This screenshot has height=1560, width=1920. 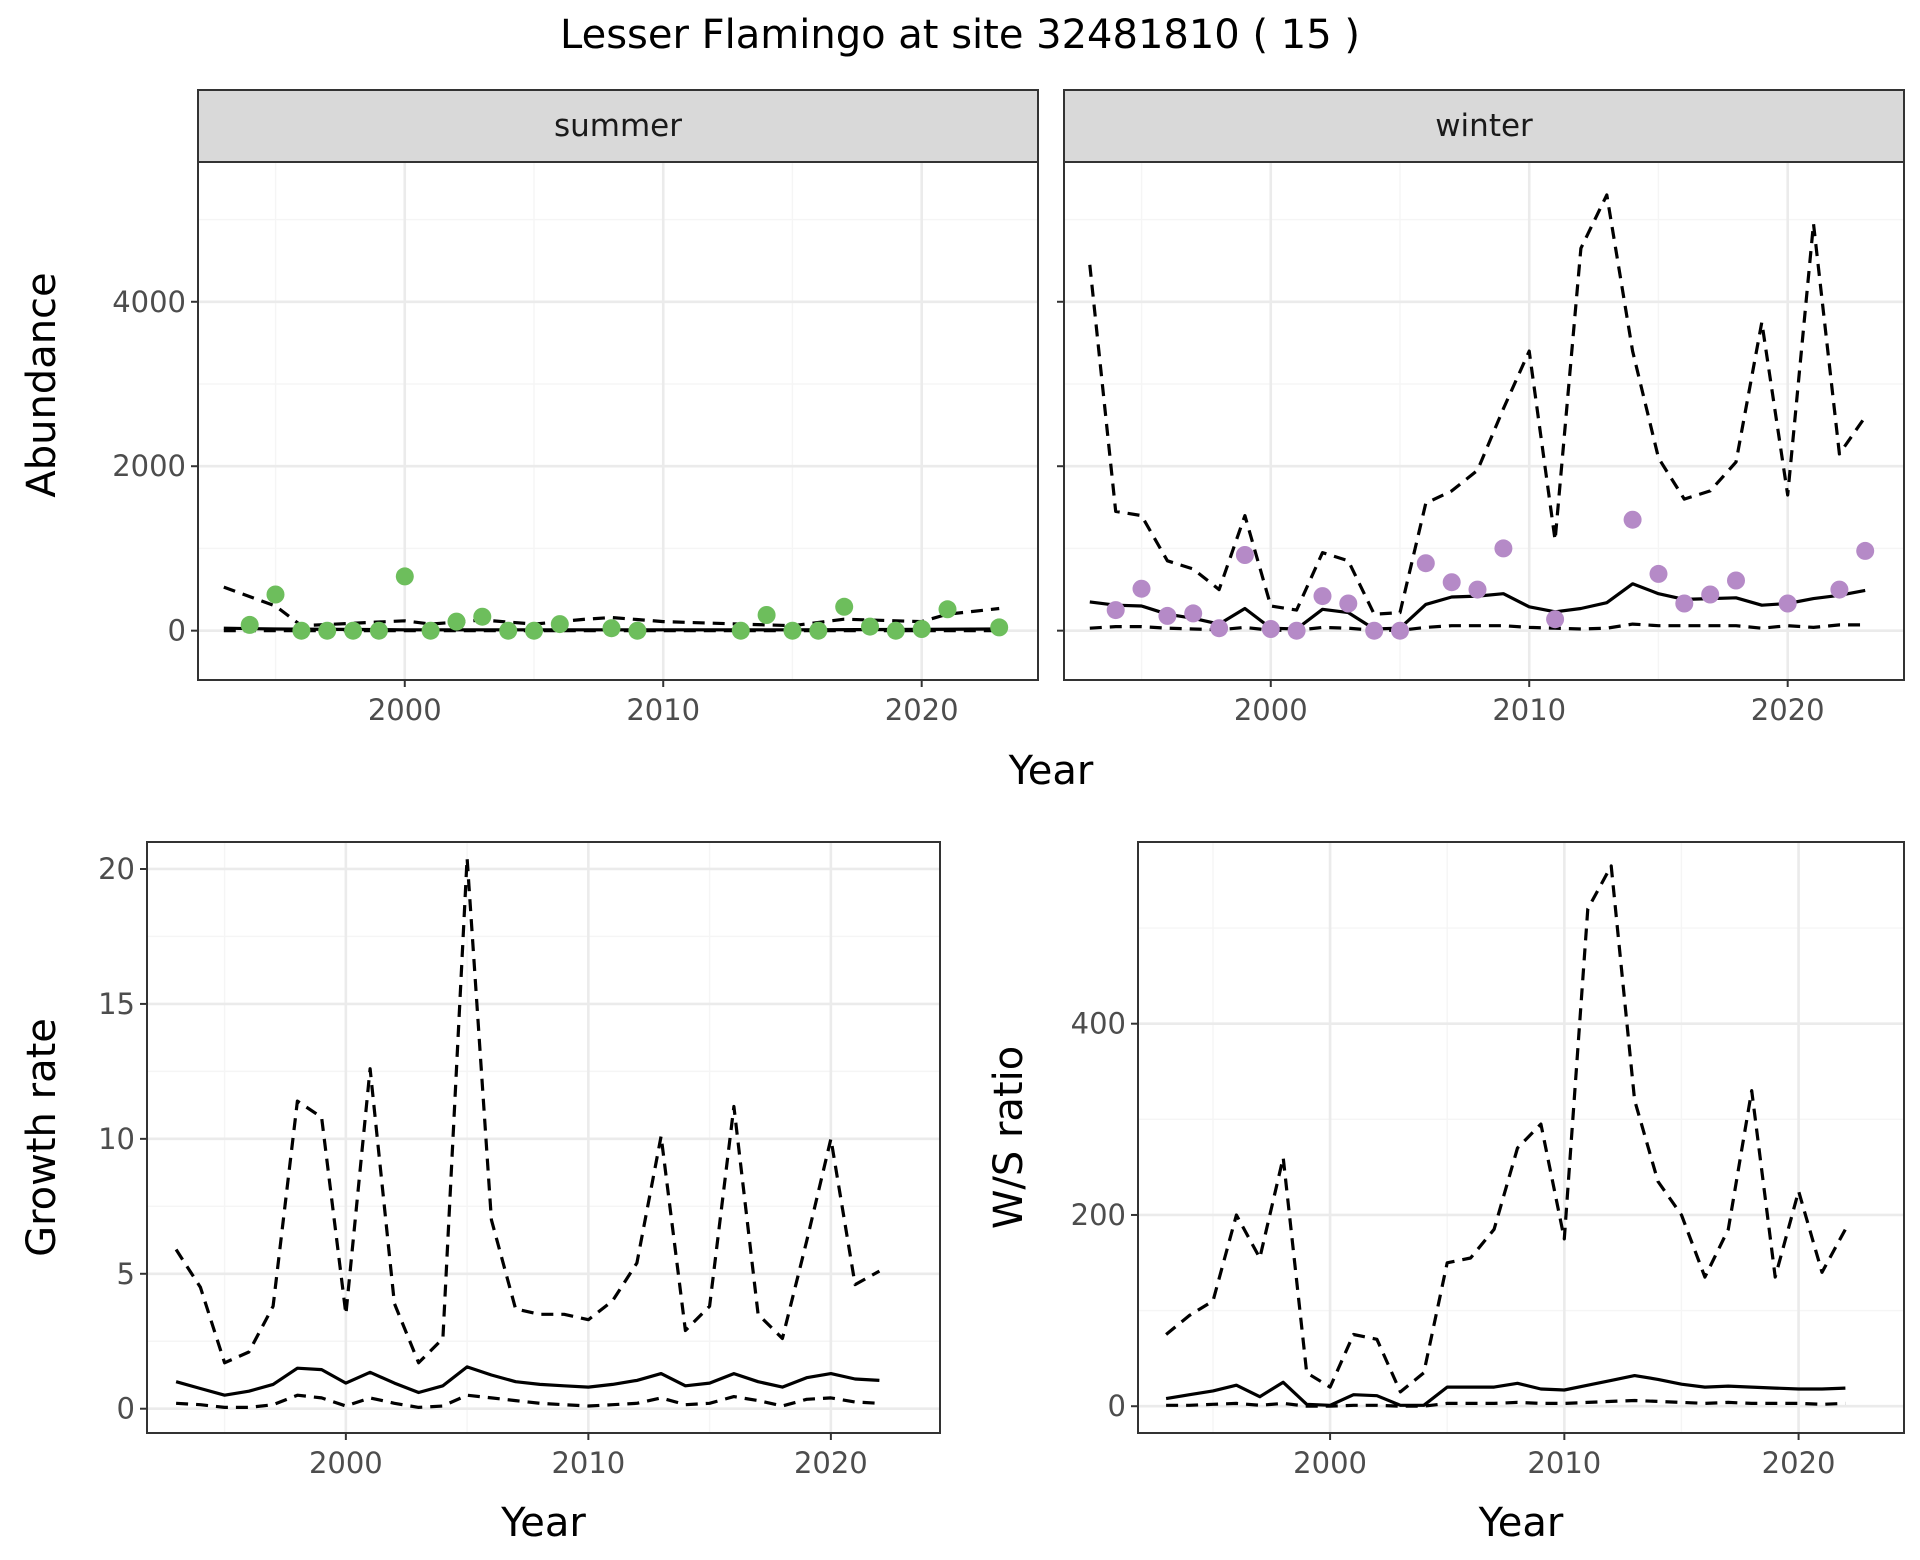 What do you see at coordinates (960, 35) in the screenshot?
I see `figure-title: Lesser Flamingo at site 32481810 ( 15 )` at bounding box center [960, 35].